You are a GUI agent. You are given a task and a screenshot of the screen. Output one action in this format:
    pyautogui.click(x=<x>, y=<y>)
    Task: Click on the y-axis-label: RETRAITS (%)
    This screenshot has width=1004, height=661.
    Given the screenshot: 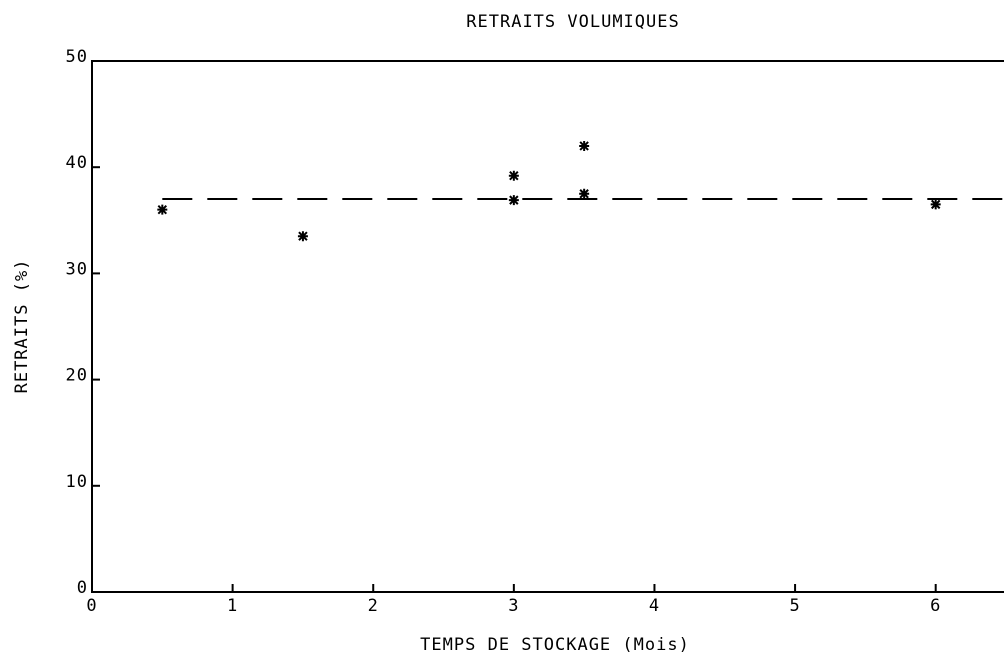 What is the action you would take?
    pyautogui.click(x=22, y=326)
    